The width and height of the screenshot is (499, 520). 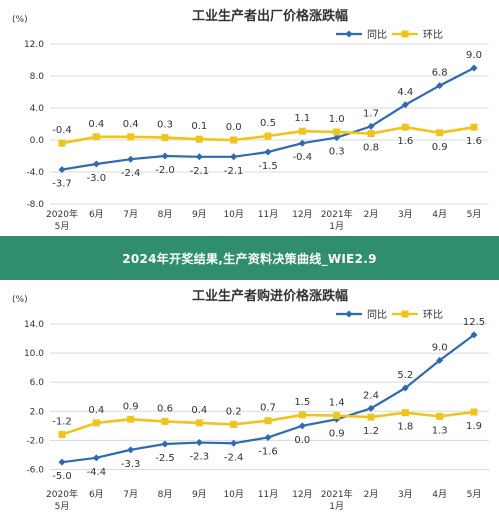 What do you see at coordinates (249, 258) in the screenshot?
I see `banner: 2024年开奖结果,生产资料决策曲线_WIE2.9` at bounding box center [249, 258].